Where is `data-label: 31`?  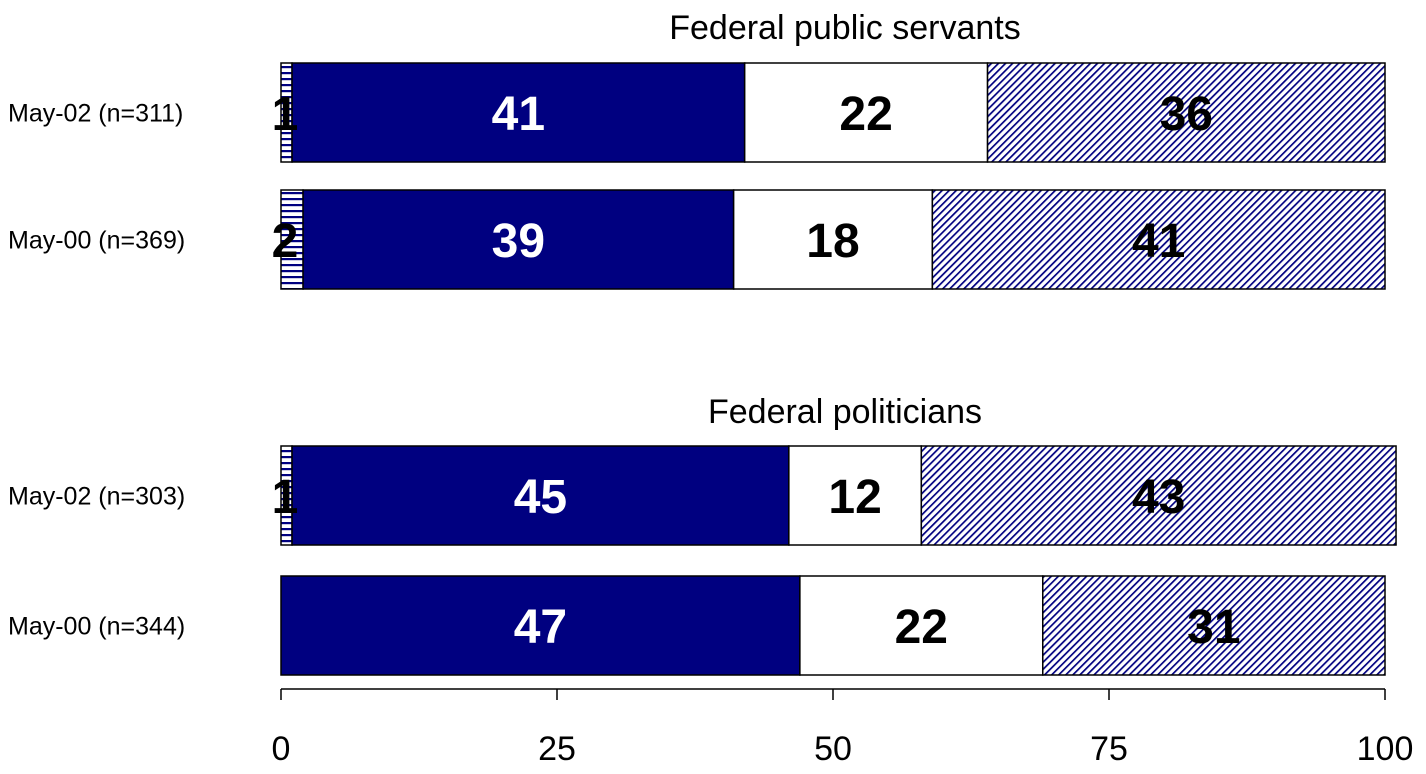 data-label: 31 is located at coordinates (1213, 627).